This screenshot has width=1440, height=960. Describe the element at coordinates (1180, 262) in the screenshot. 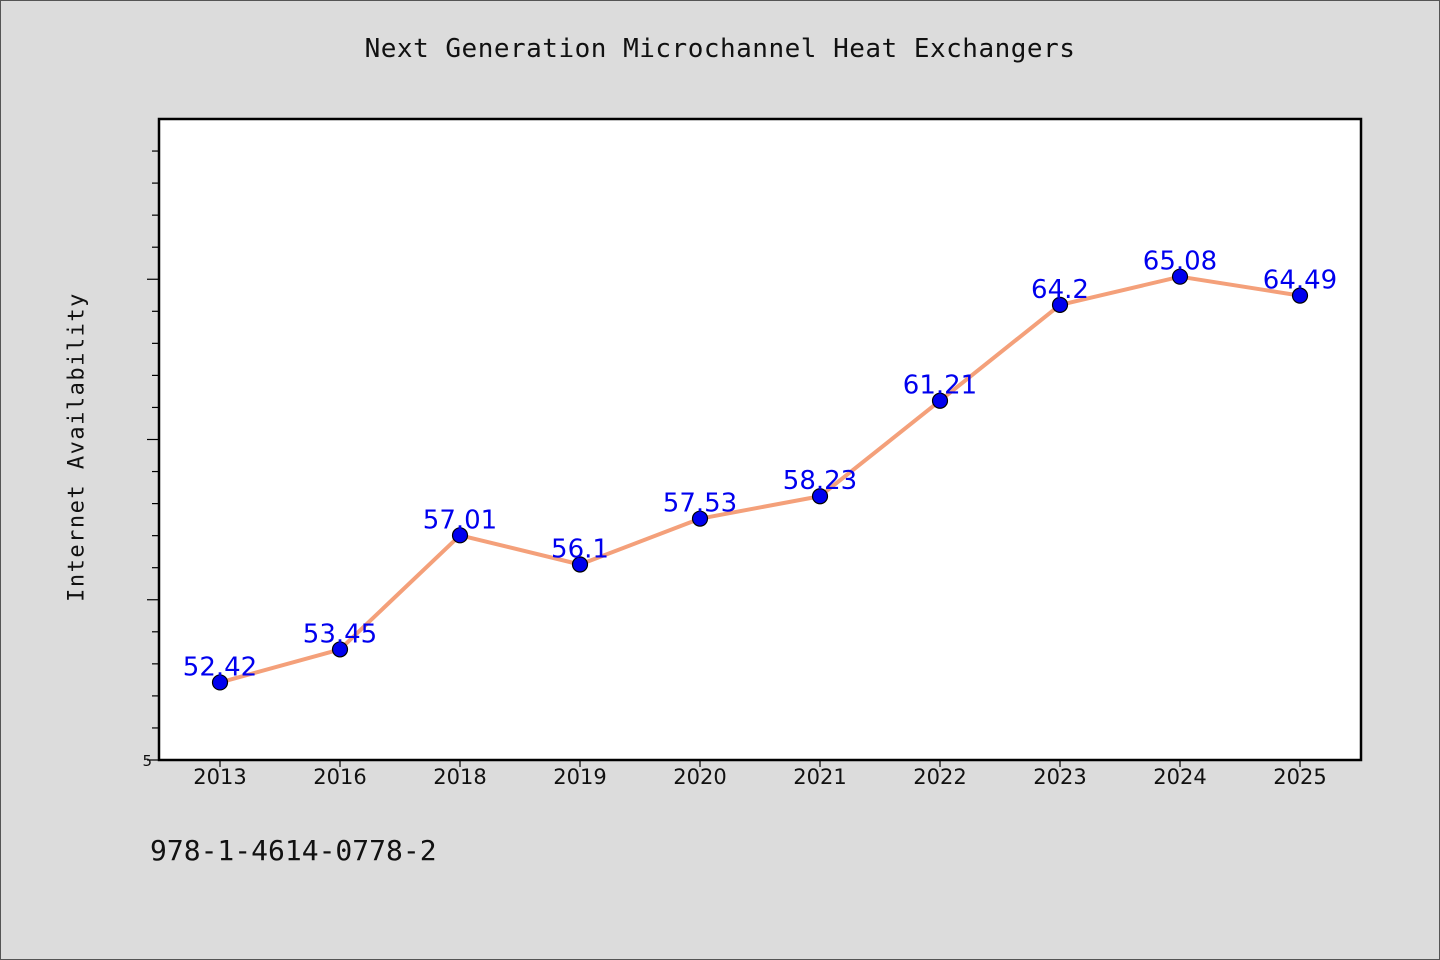

I see `data-label: 65.08` at that location.